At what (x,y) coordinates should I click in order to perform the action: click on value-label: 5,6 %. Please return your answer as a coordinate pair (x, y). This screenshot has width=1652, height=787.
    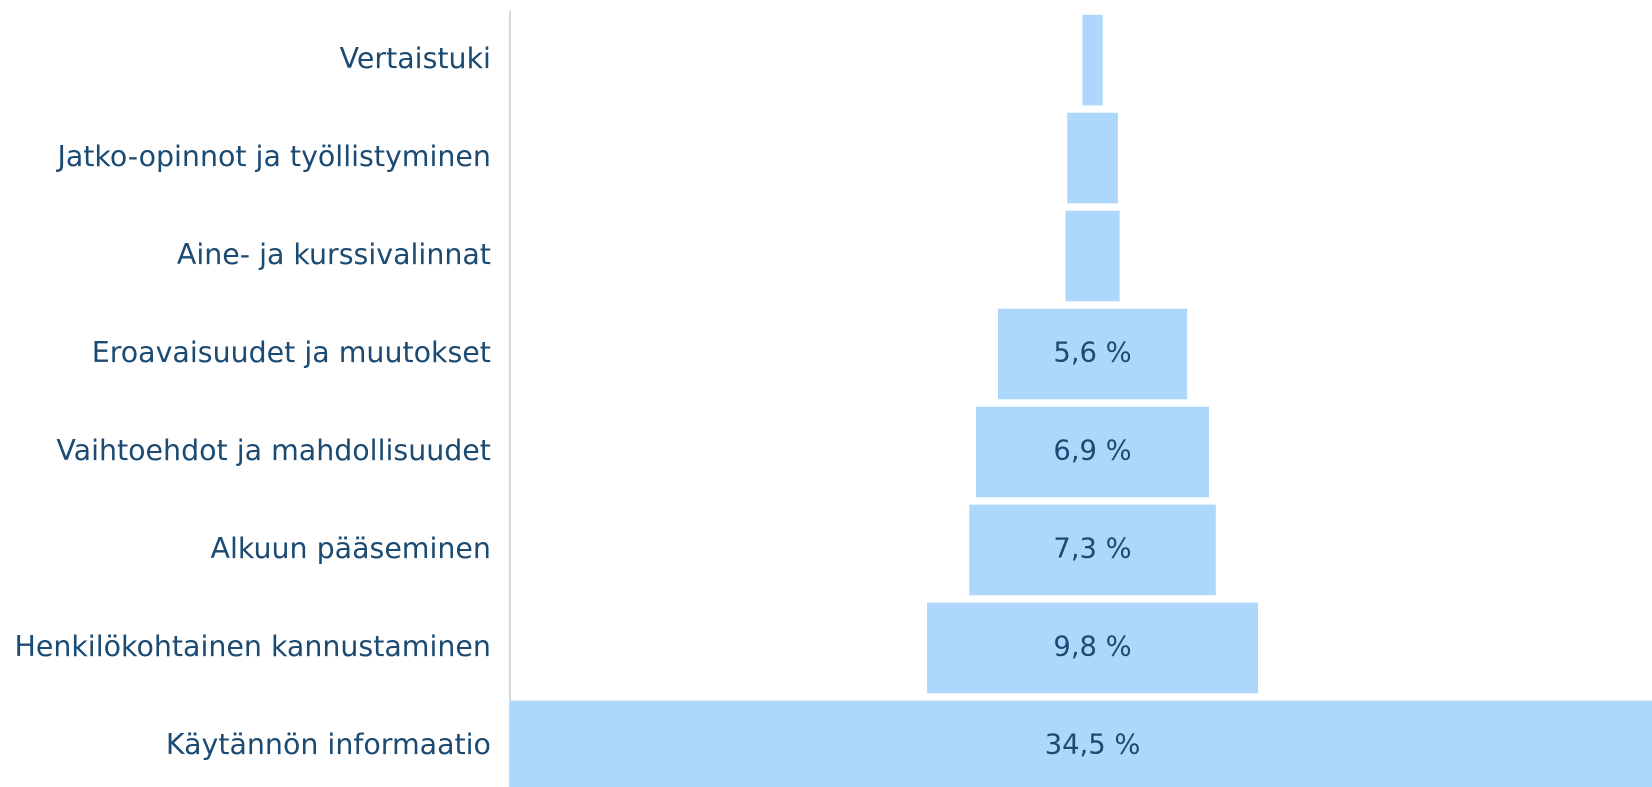
    Looking at the image, I should click on (1092, 352).